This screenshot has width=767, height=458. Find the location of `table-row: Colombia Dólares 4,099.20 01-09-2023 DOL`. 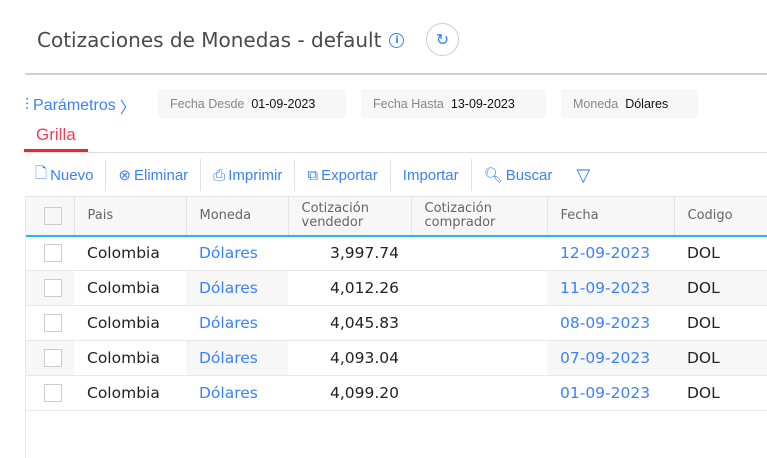

table-row: Colombia Dólares 4,099.20 01-09-2023 DOL is located at coordinates (396, 393).